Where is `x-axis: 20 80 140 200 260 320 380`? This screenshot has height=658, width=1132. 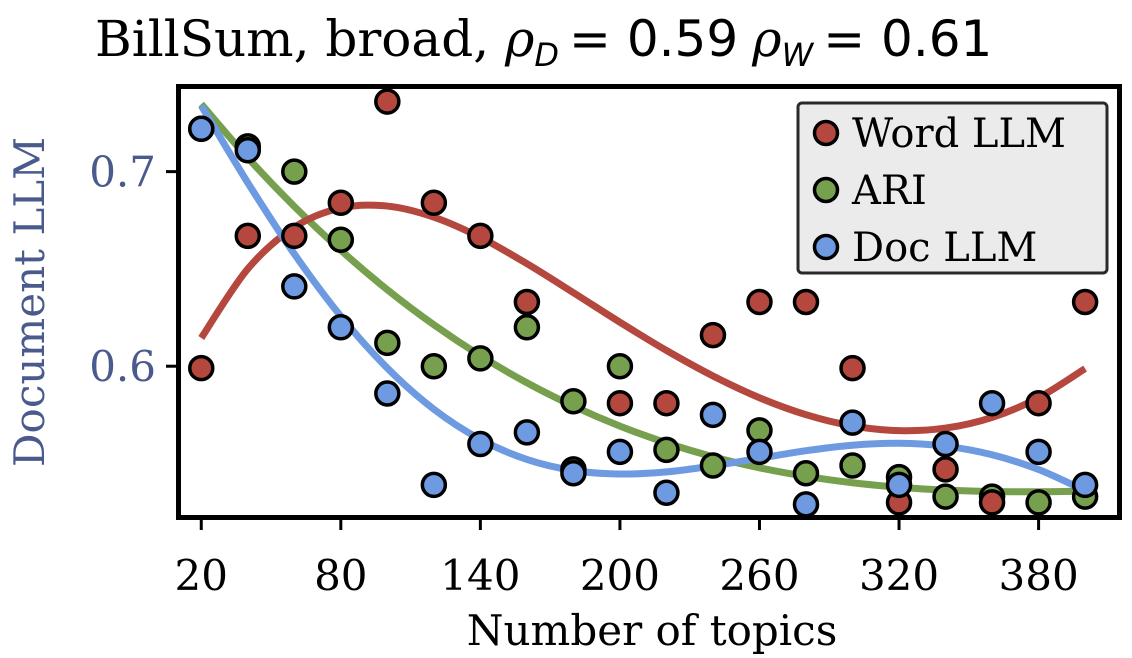
x-axis: 20 80 140 200 260 320 380 is located at coordinates (627, 560).